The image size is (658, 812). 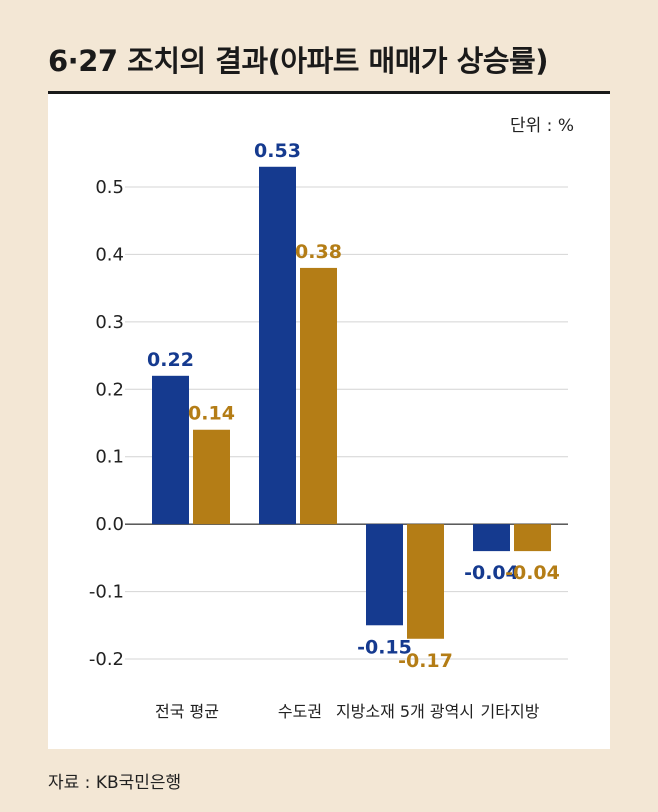 What do you see at coordinates (405, 711) in the screenshot?
I see `x-category-label: 지방소재 5개 광역시` at bounding box center [405, 711].